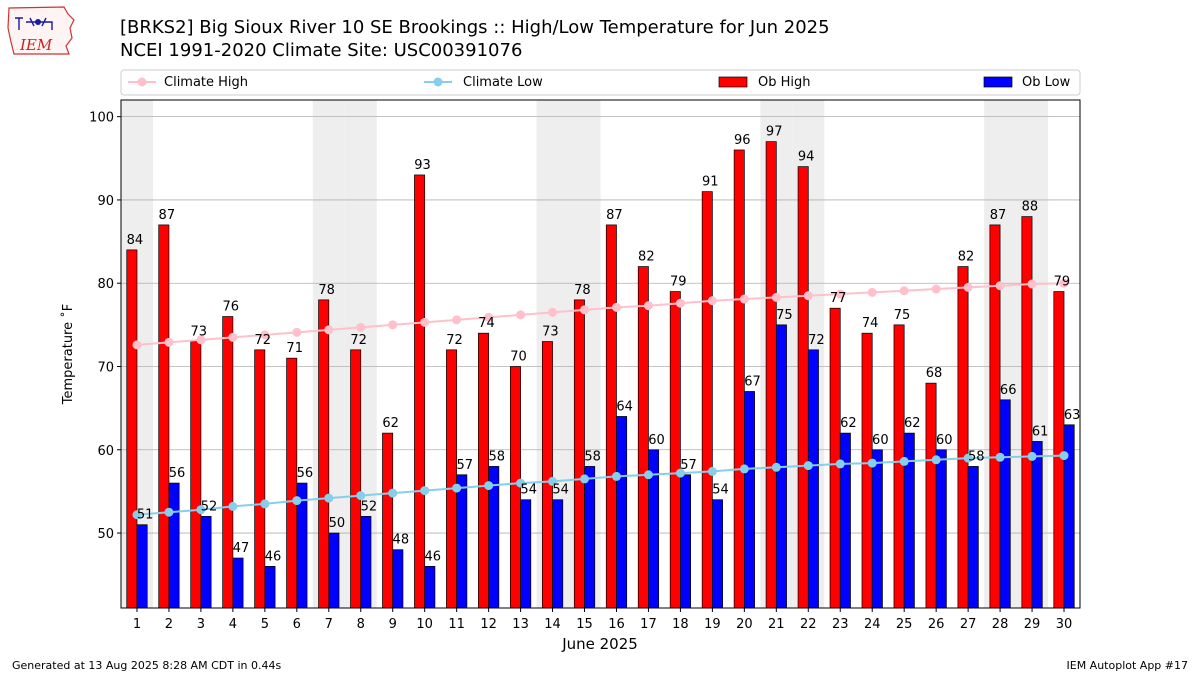 The width and height of the screenshot is (1200, 675). Describe the element at coordinates (528, 490) in the screenshot. I see `ob-low-value-label: 54` at that location.